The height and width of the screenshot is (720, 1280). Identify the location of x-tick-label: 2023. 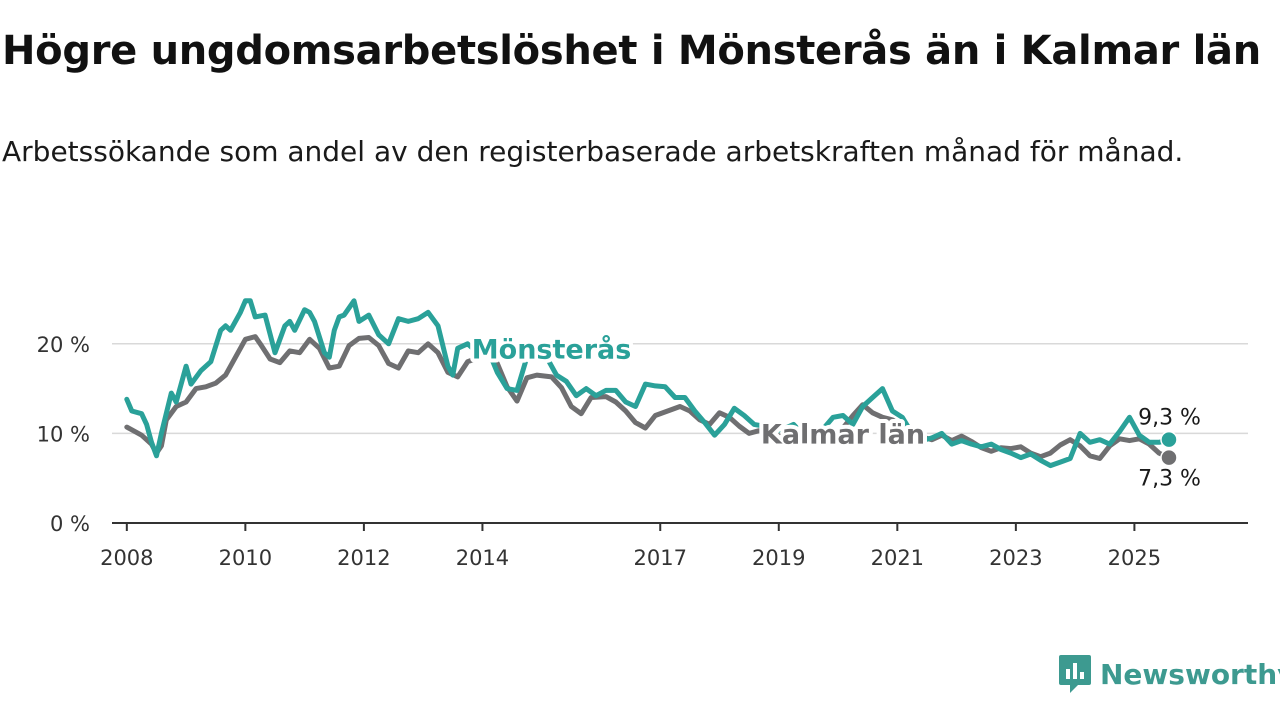
(1015, 558).